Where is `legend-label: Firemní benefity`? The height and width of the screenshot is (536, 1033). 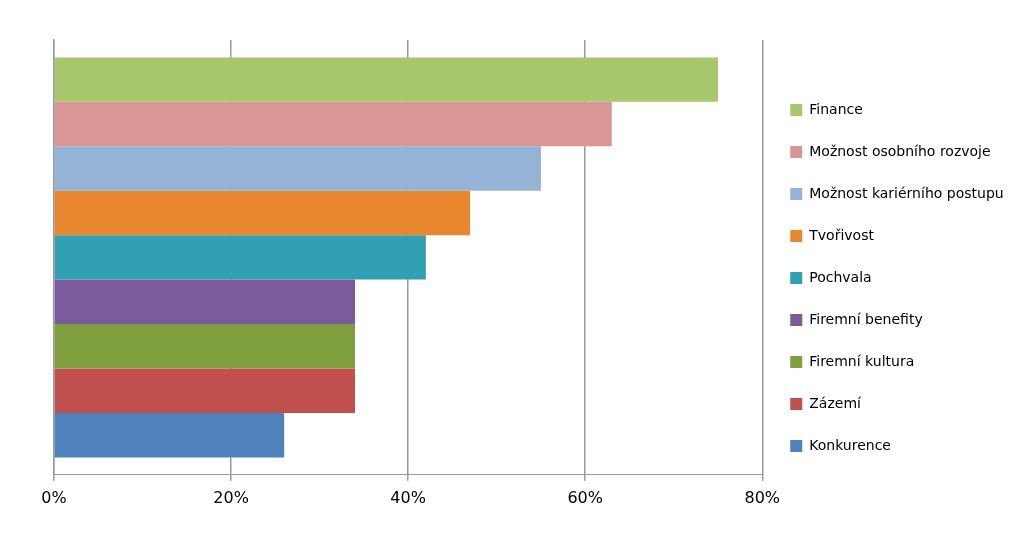 legend-label: Firemní benefity is located at coordinates (866, 318).